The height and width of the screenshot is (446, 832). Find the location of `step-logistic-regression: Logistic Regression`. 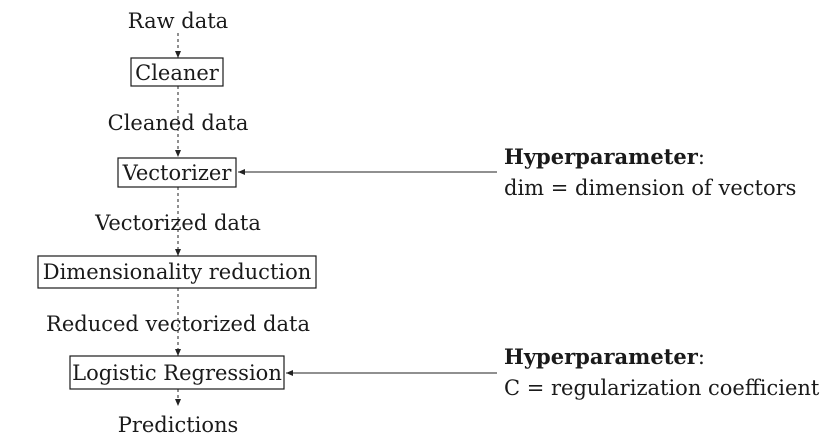

step-logistic-regression: Logistic Regression is located at coordinates (177, 372).